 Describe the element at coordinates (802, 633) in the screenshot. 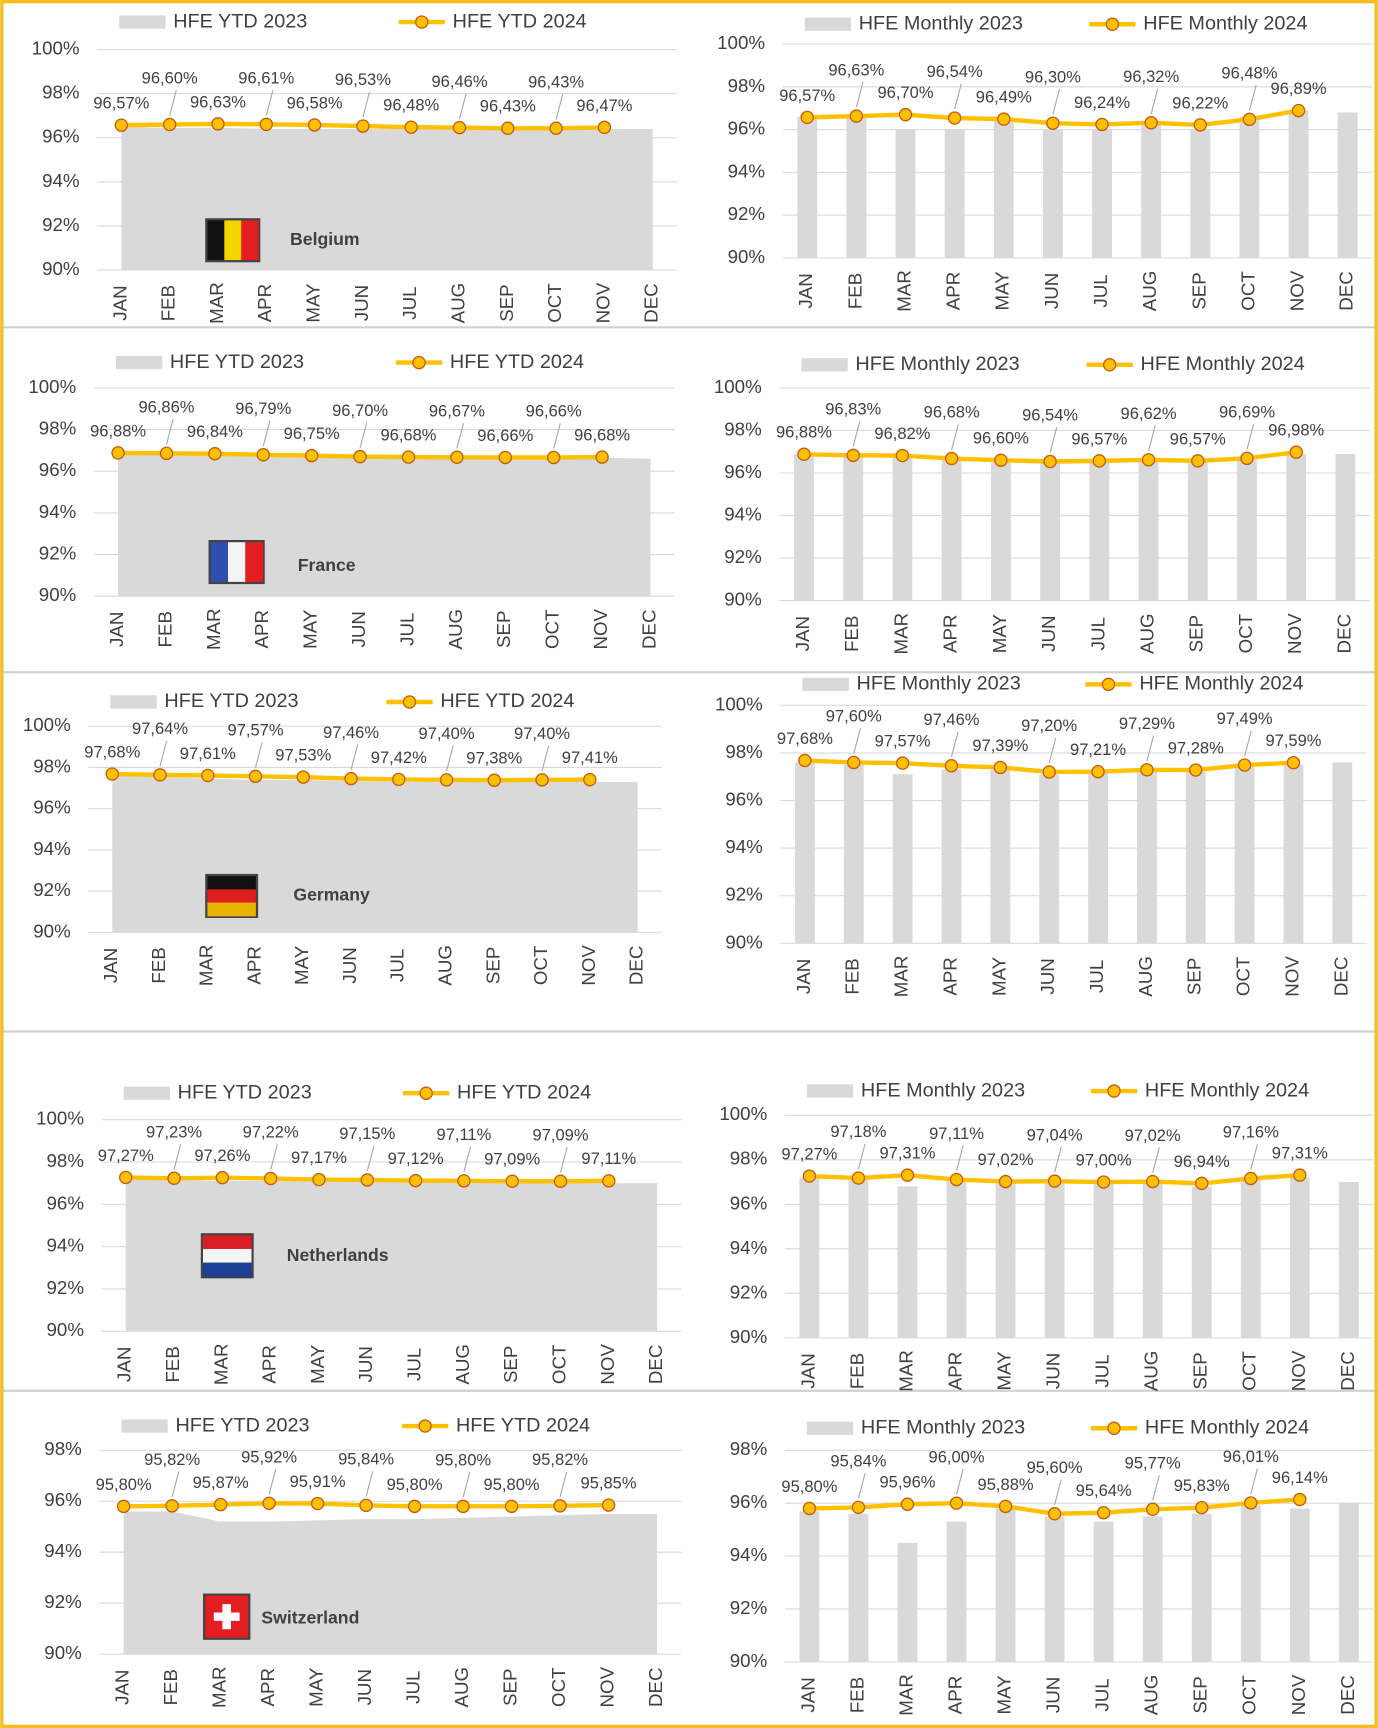

I see `x-tick-label: JAN` at that location.